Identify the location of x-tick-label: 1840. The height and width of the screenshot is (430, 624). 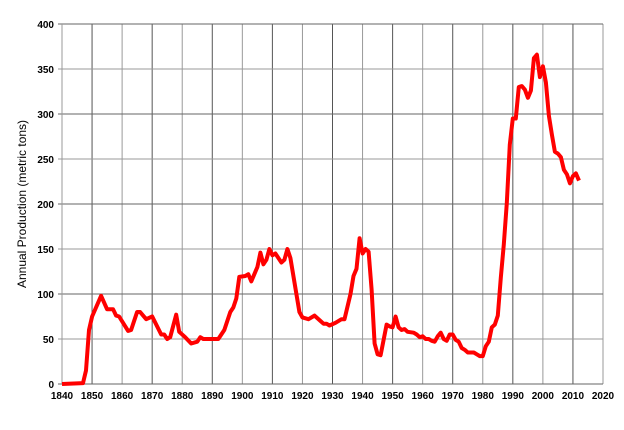
(62, 396).